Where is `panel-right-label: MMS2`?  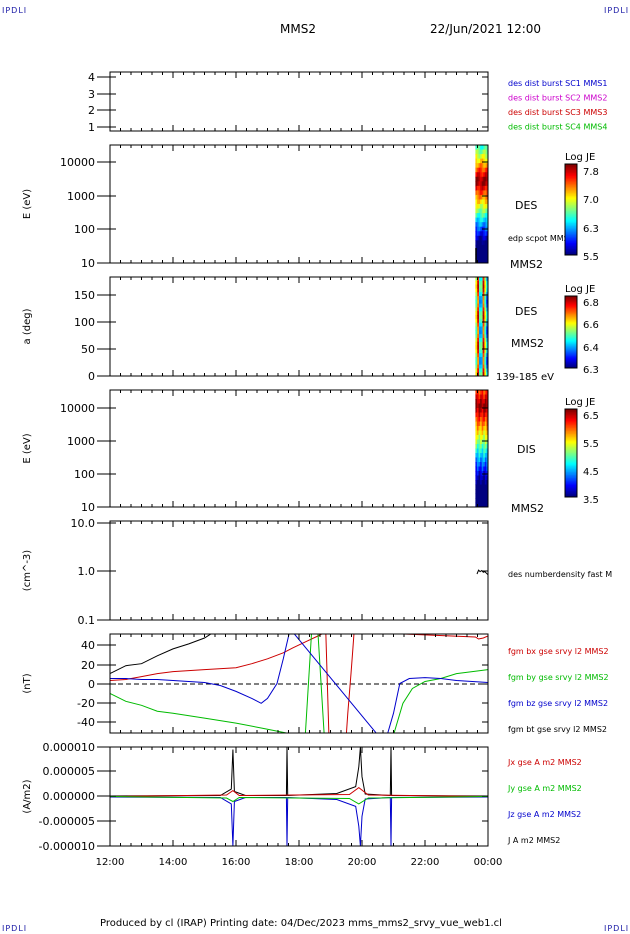
panel-right-label: MMS2 is located at coordinates (527, 508).